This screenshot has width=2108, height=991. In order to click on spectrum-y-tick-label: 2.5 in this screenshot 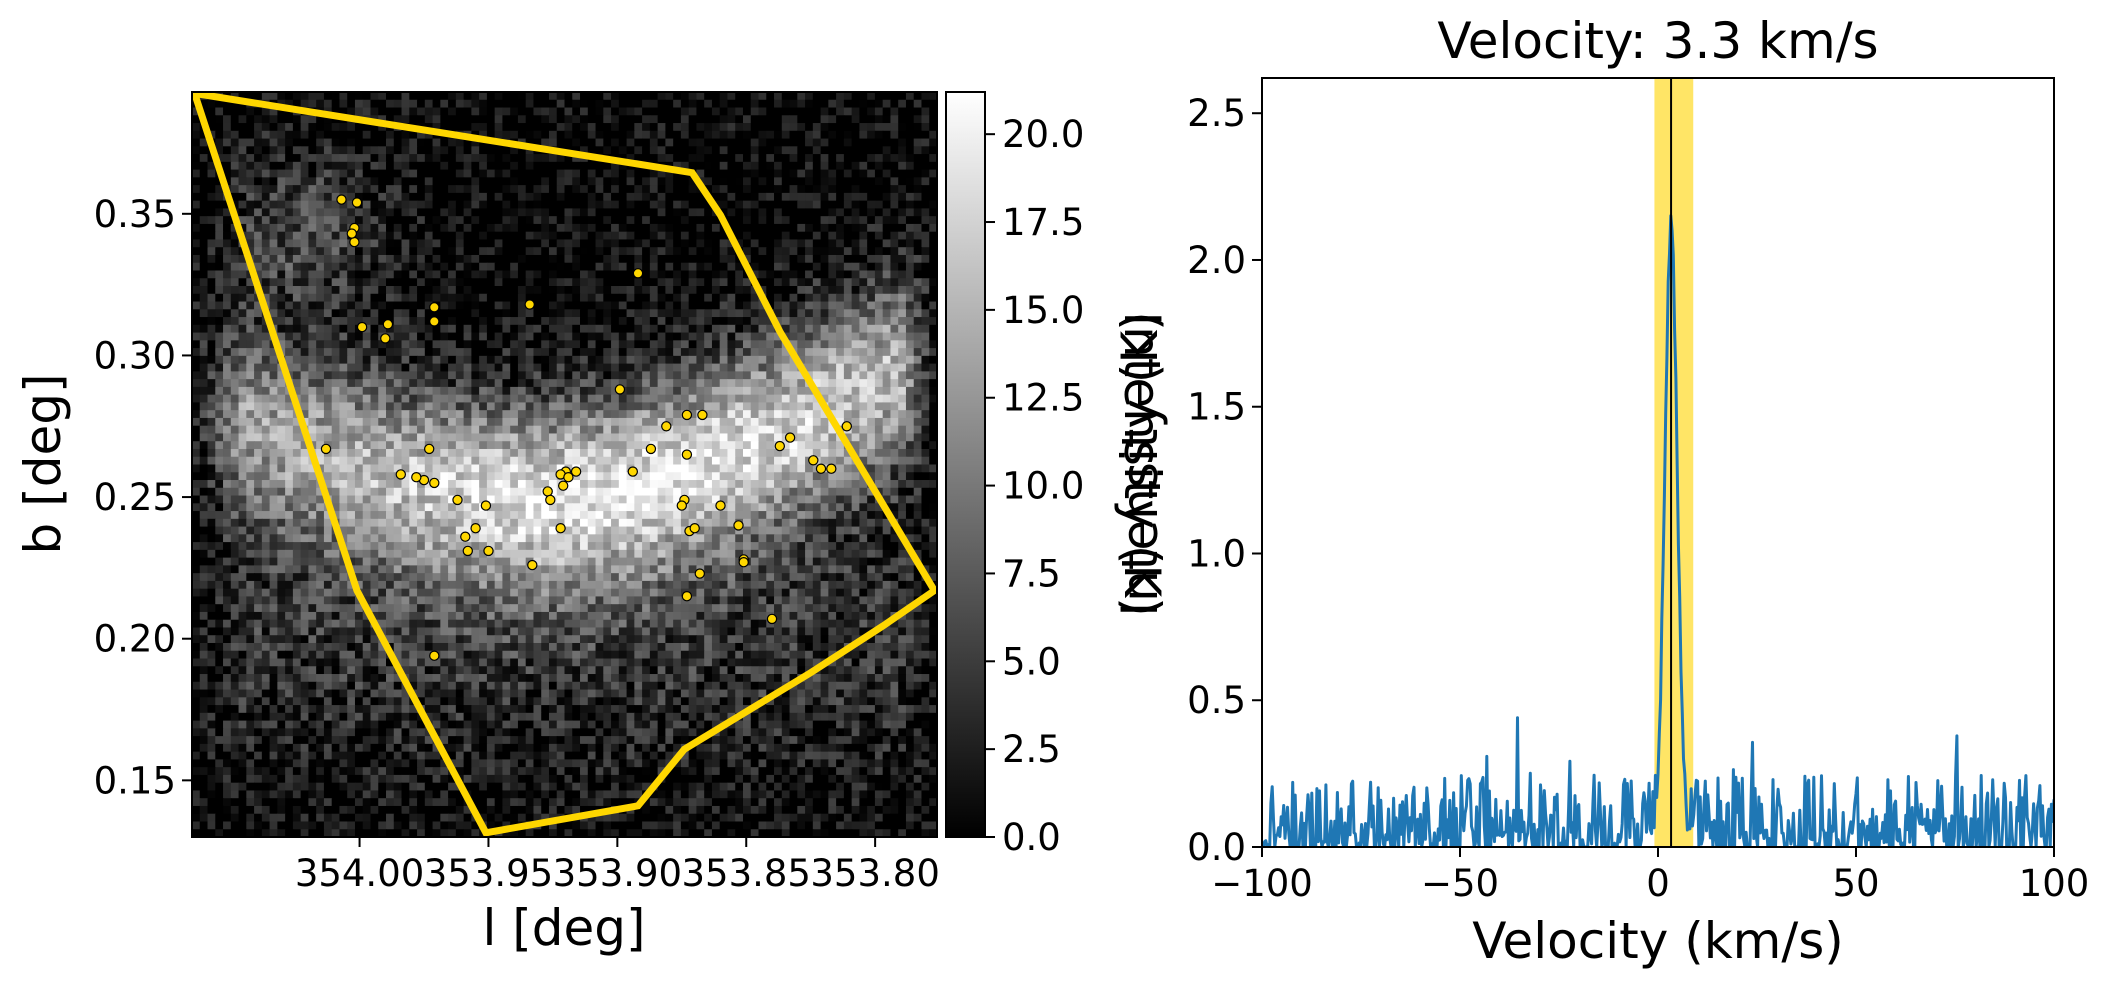, I will do `click(1216, 113)`.